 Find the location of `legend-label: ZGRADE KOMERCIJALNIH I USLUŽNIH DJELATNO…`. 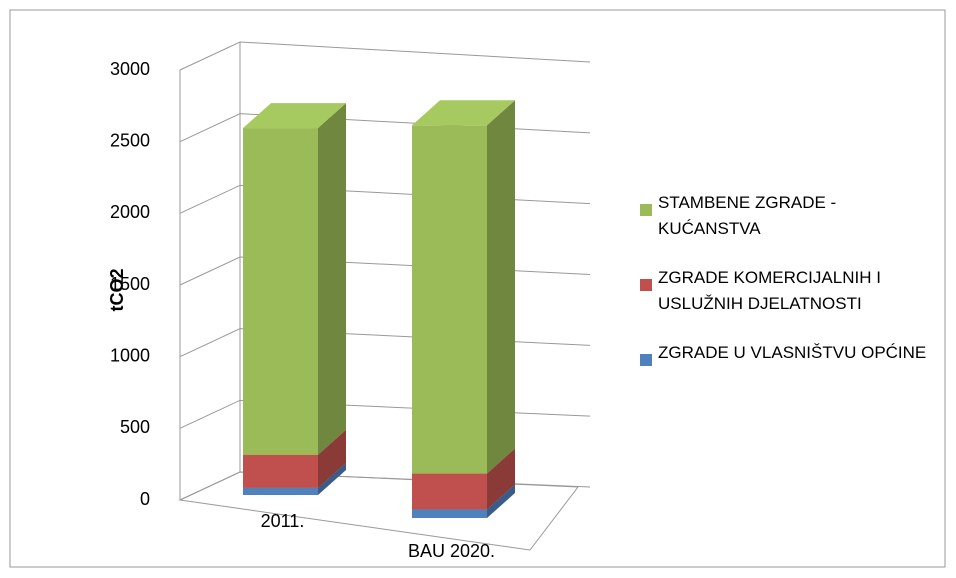

legend-label: ZGRADE KOMERCIJALNIH I USLUŽNIH DJELATNO… is located at coordinates (769, 290).